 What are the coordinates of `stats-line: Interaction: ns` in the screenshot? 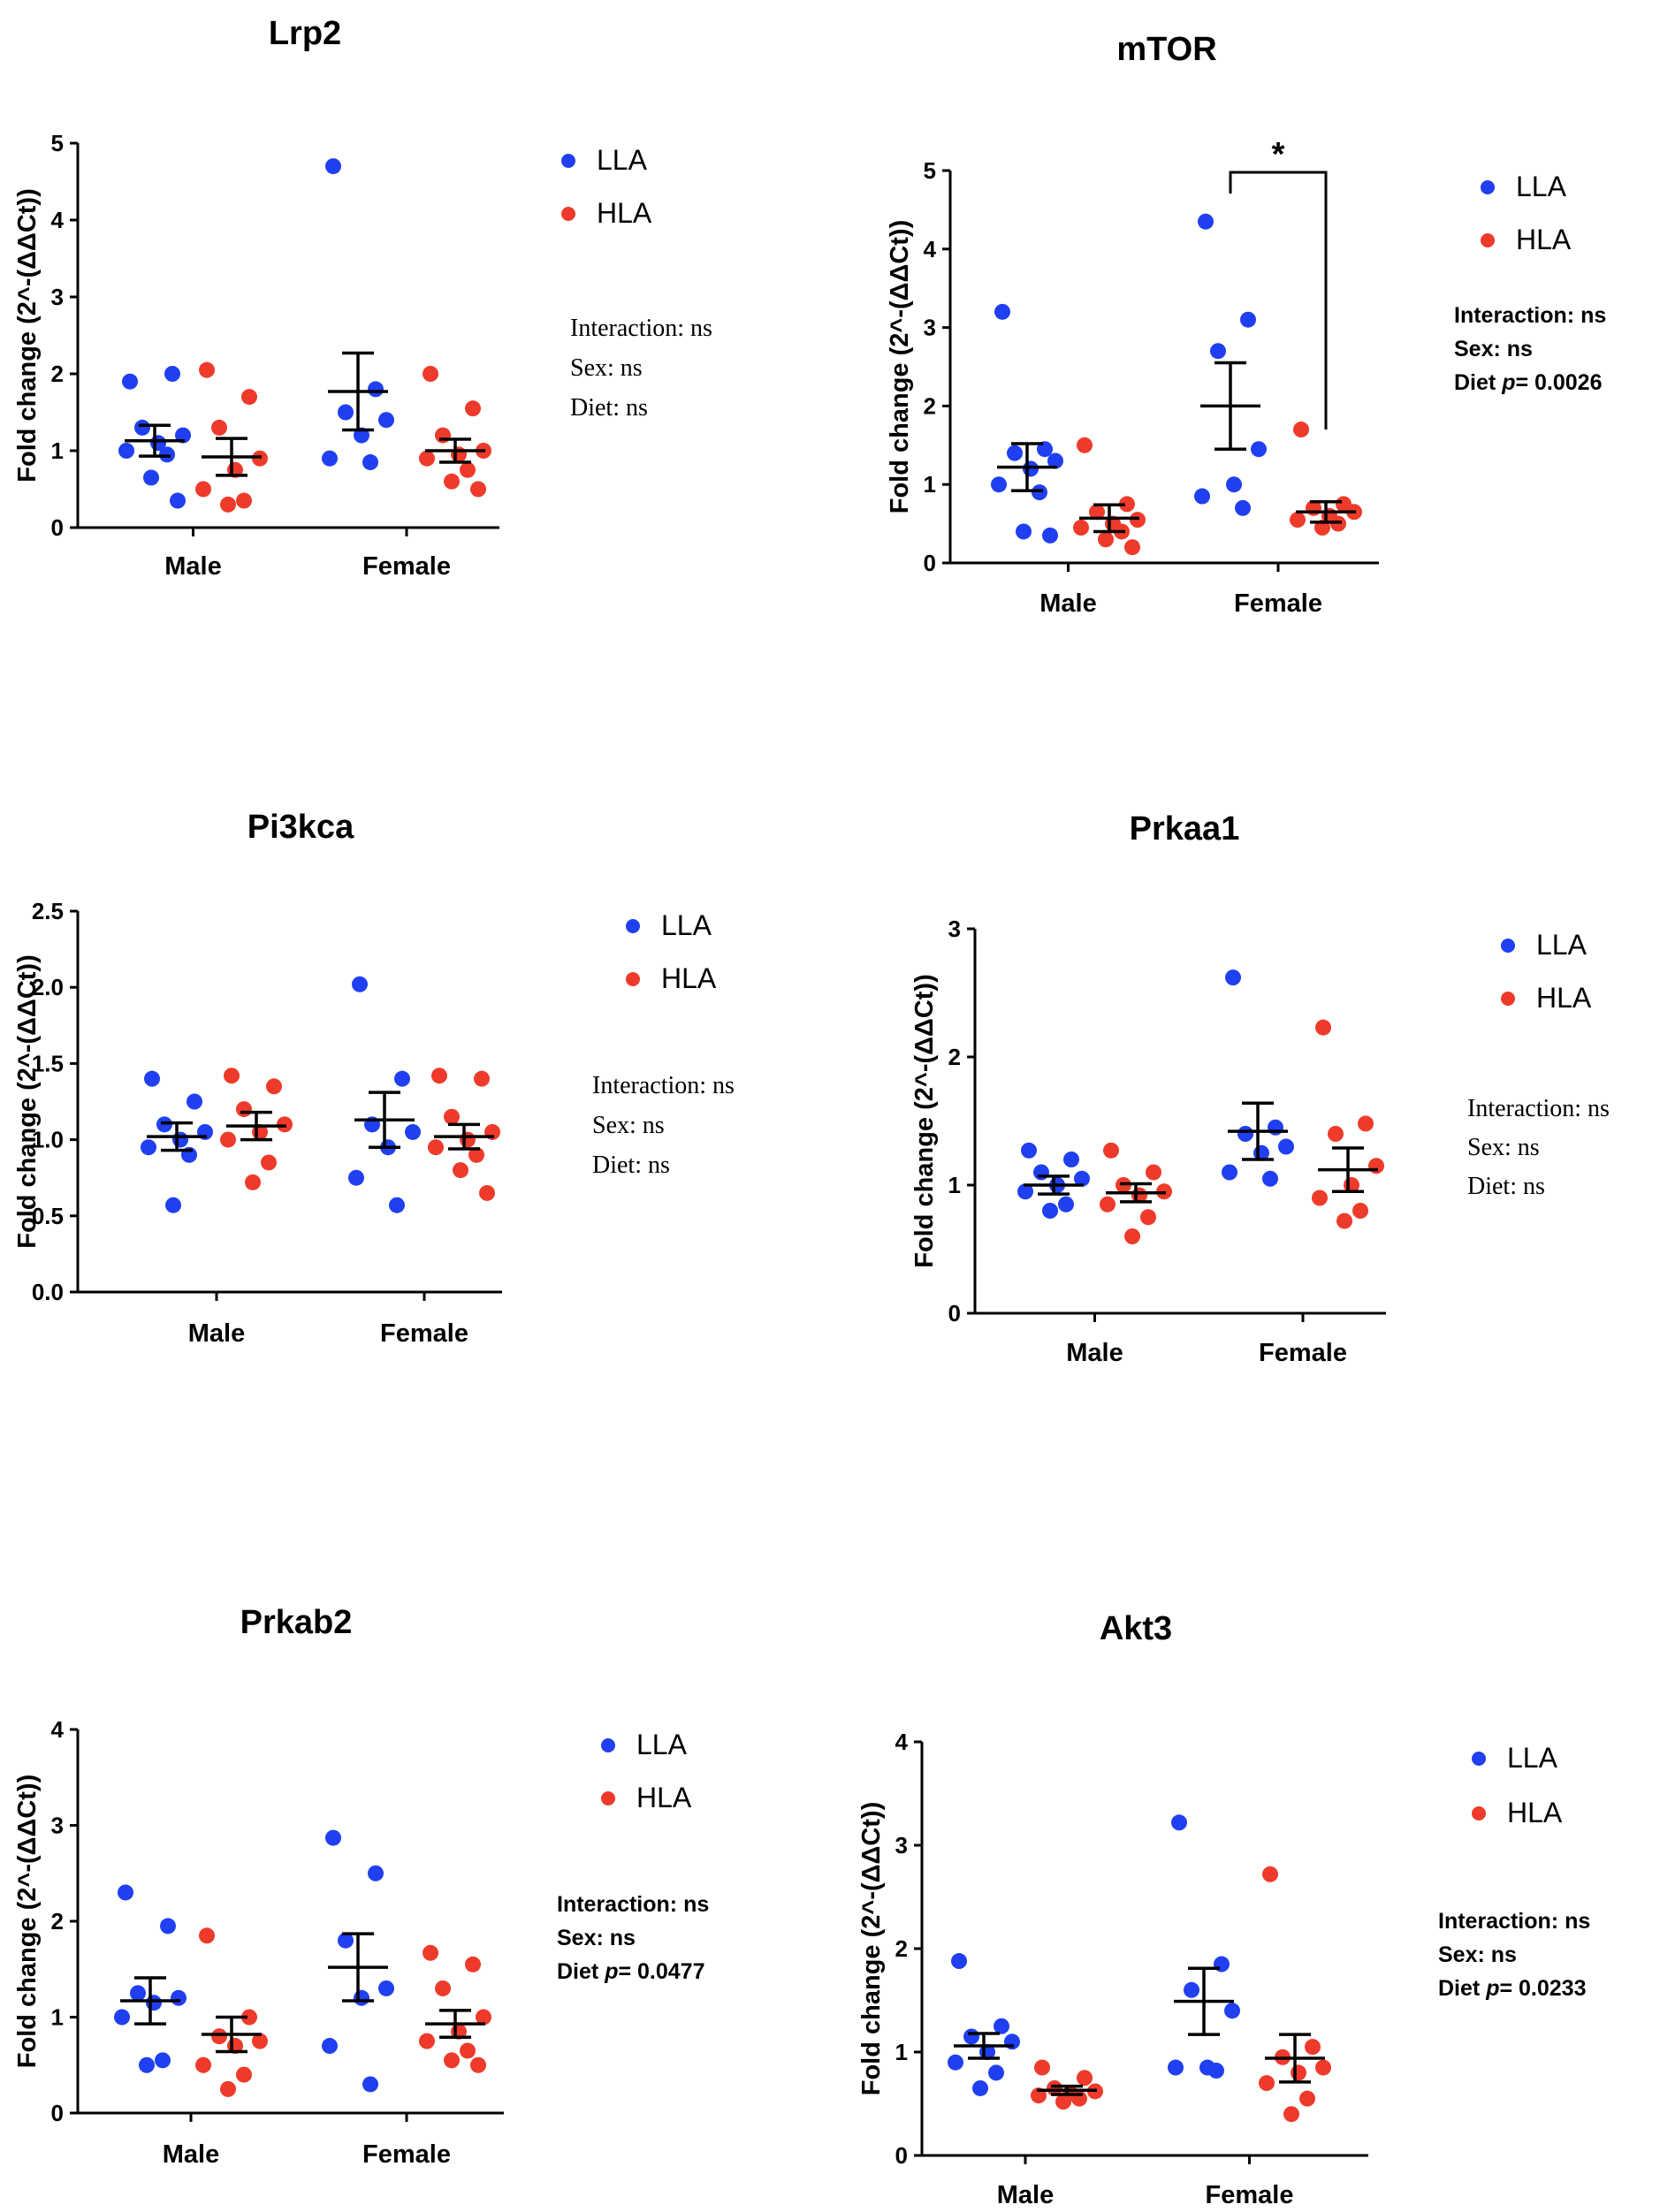 It's located at (1514, 1922).